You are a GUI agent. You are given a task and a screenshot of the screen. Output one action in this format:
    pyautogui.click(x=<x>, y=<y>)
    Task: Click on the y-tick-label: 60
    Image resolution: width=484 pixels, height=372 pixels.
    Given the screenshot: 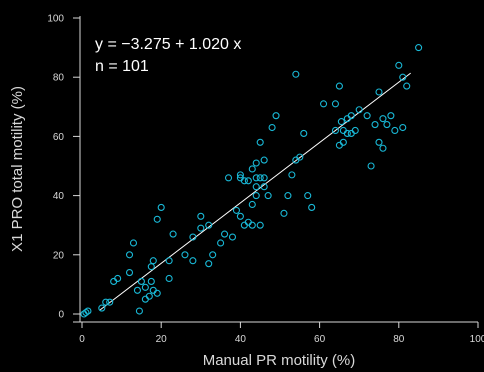 What is the action you would take?
    pyautogui.click(x=59, y=137)
    